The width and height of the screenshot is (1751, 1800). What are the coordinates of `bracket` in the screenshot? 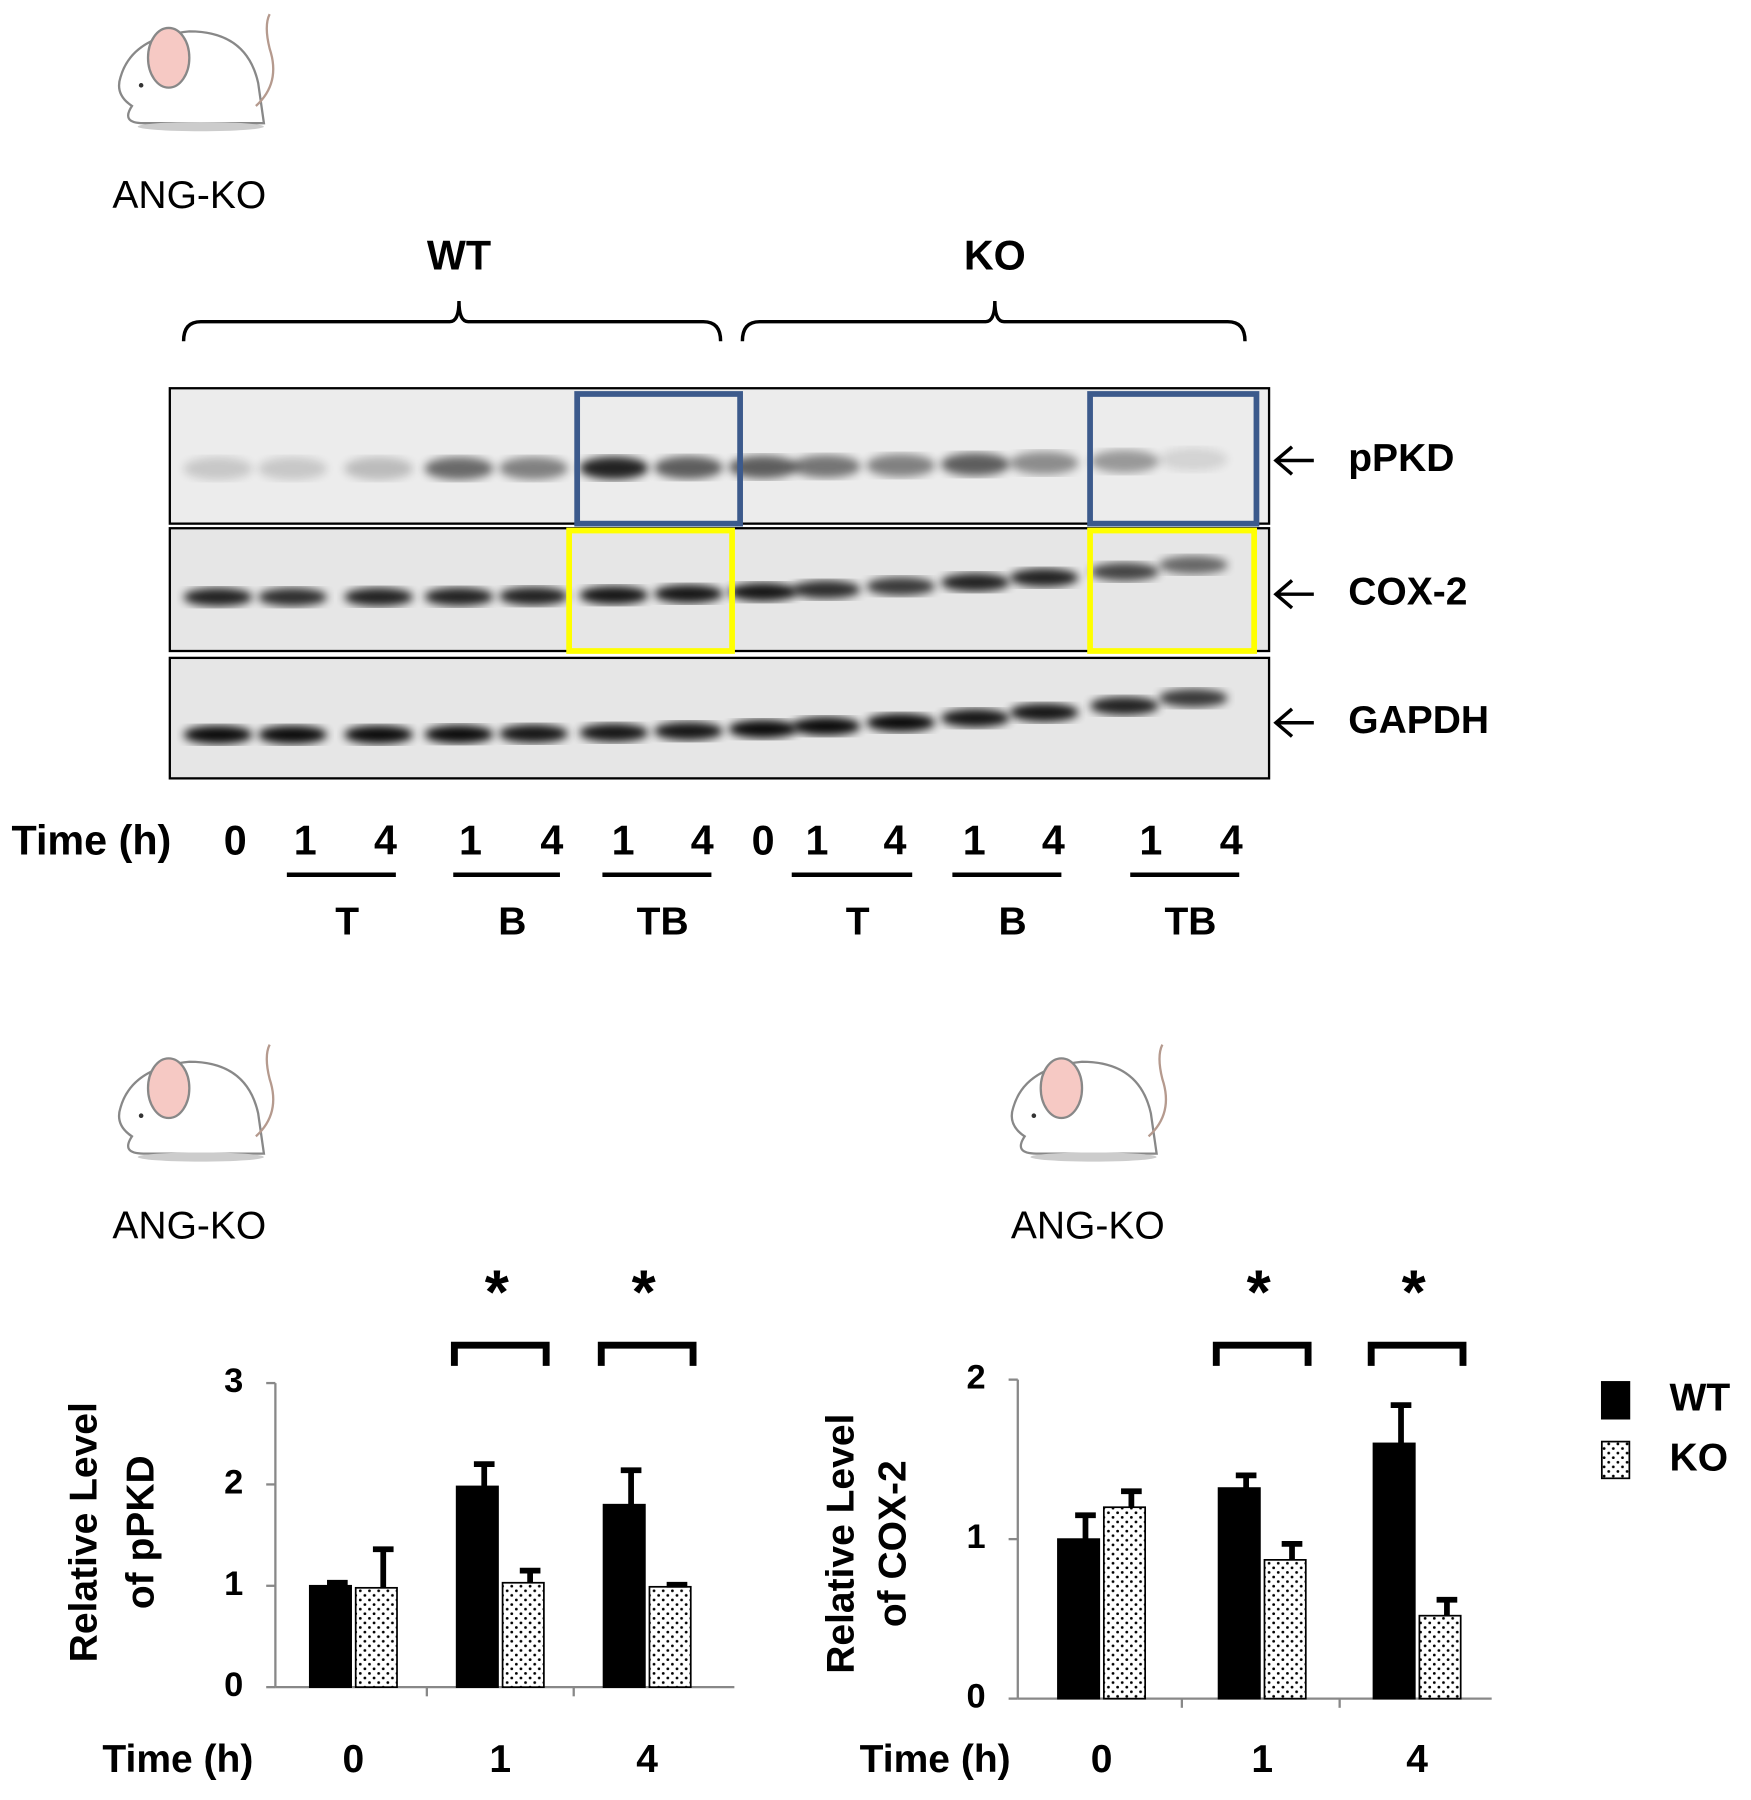 It's located at (993, 321).